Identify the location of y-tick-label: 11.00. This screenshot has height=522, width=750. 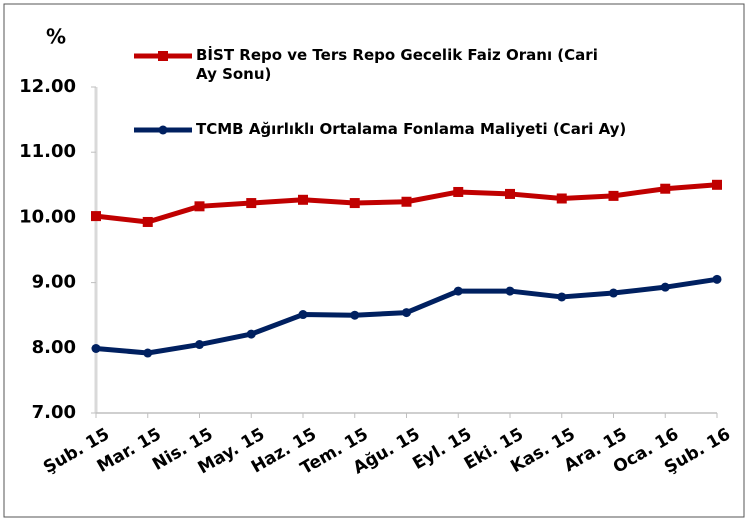
(47, 151).